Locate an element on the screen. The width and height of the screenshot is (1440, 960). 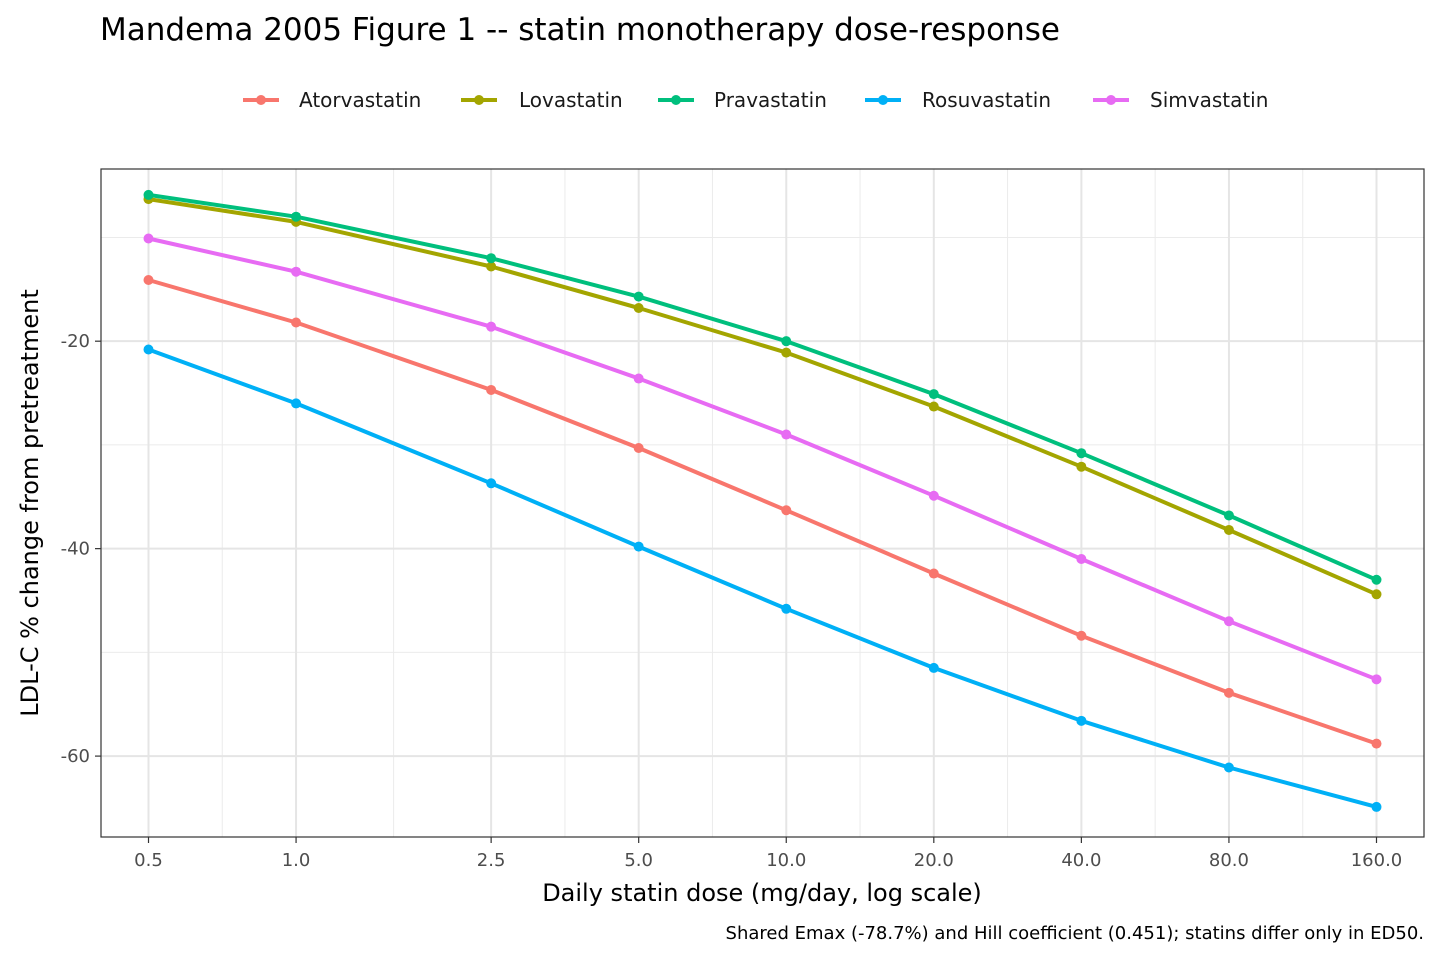
x-tick-label: 160.0 is located at coordinates (1377, 860).